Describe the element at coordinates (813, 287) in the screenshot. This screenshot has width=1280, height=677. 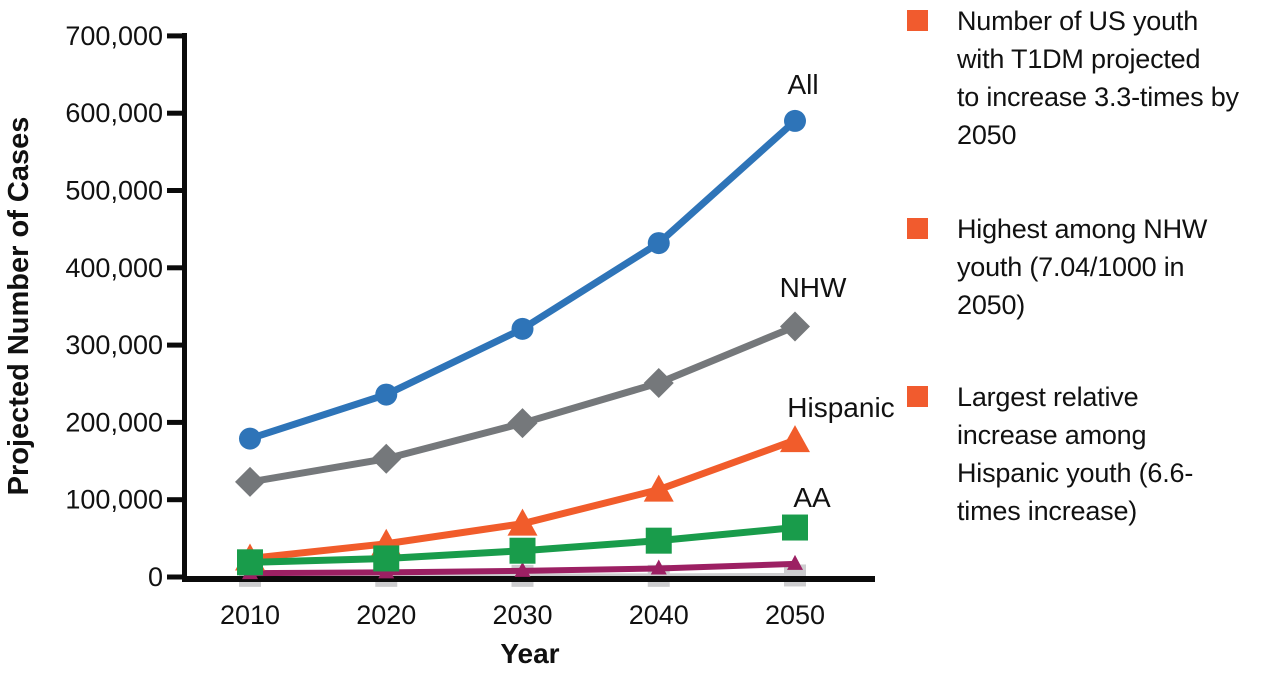
I see `series-label-nhw: NHW` at that location.